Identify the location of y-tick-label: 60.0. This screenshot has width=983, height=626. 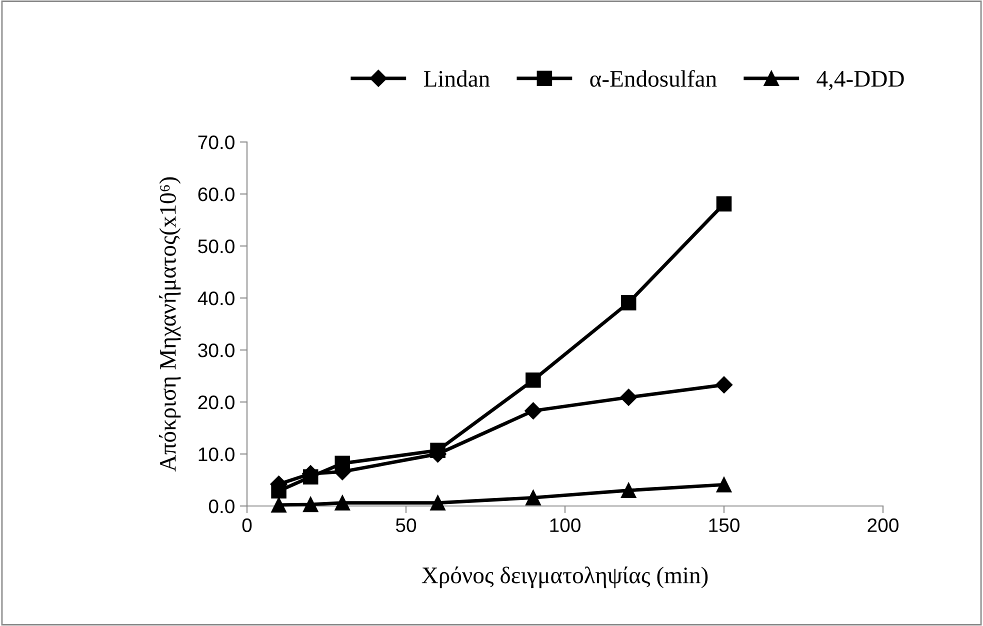
(216, 194).